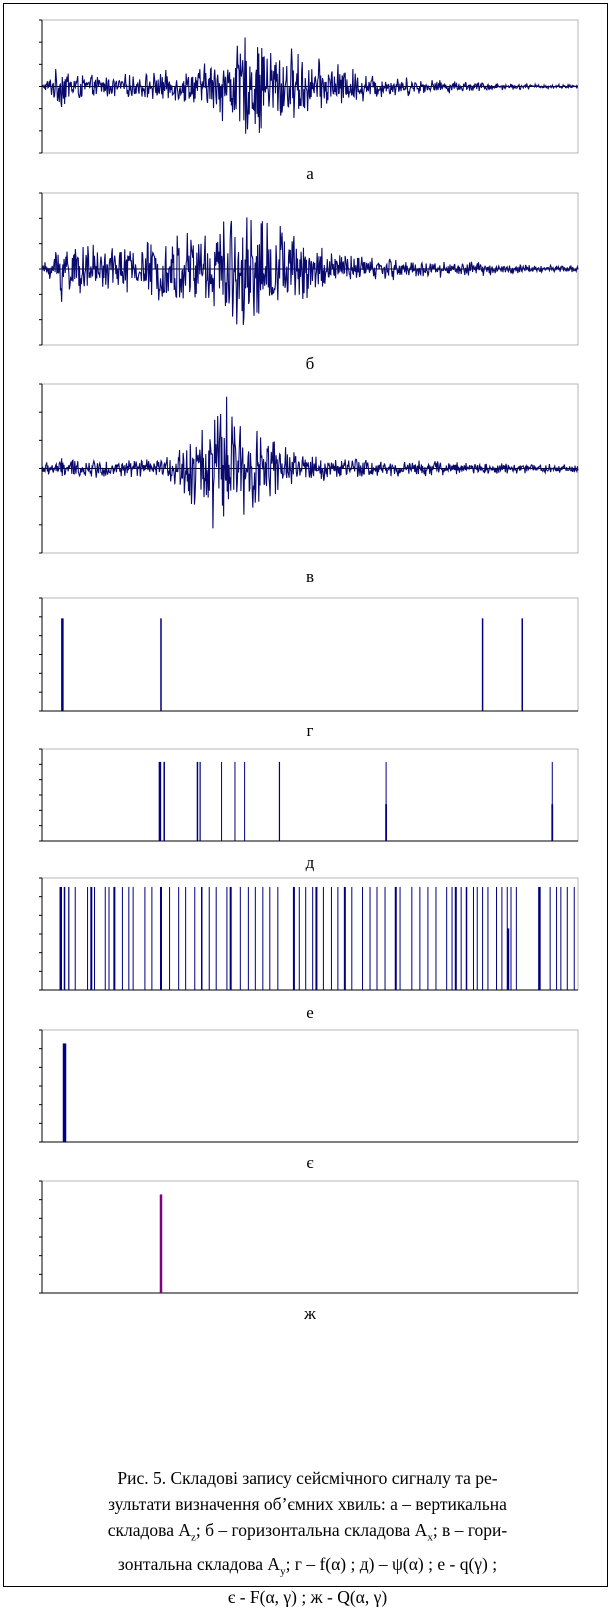 This screenshot has height=1610, width=615. Describe the element at coordinates (309, 949) in the screenshot. I see `panel-6: е` at that location.